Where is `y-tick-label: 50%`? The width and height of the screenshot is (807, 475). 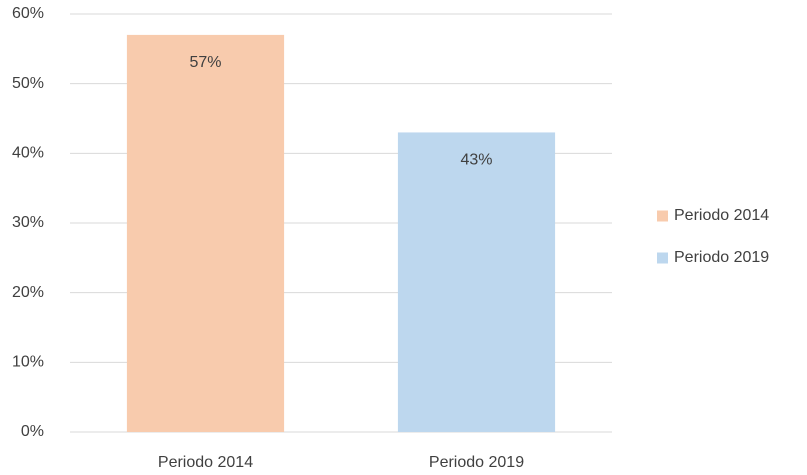
y-tick-label: 50% is located at coordinates (28, 83).